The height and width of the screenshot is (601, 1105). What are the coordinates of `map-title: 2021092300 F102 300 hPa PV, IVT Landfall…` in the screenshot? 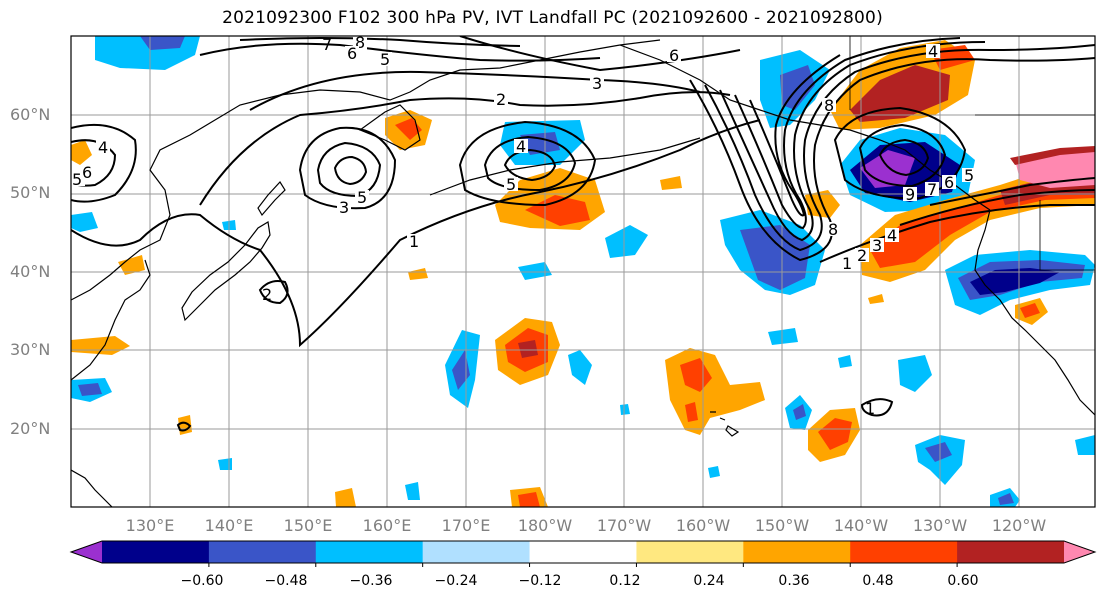 It's located at (552, 18).